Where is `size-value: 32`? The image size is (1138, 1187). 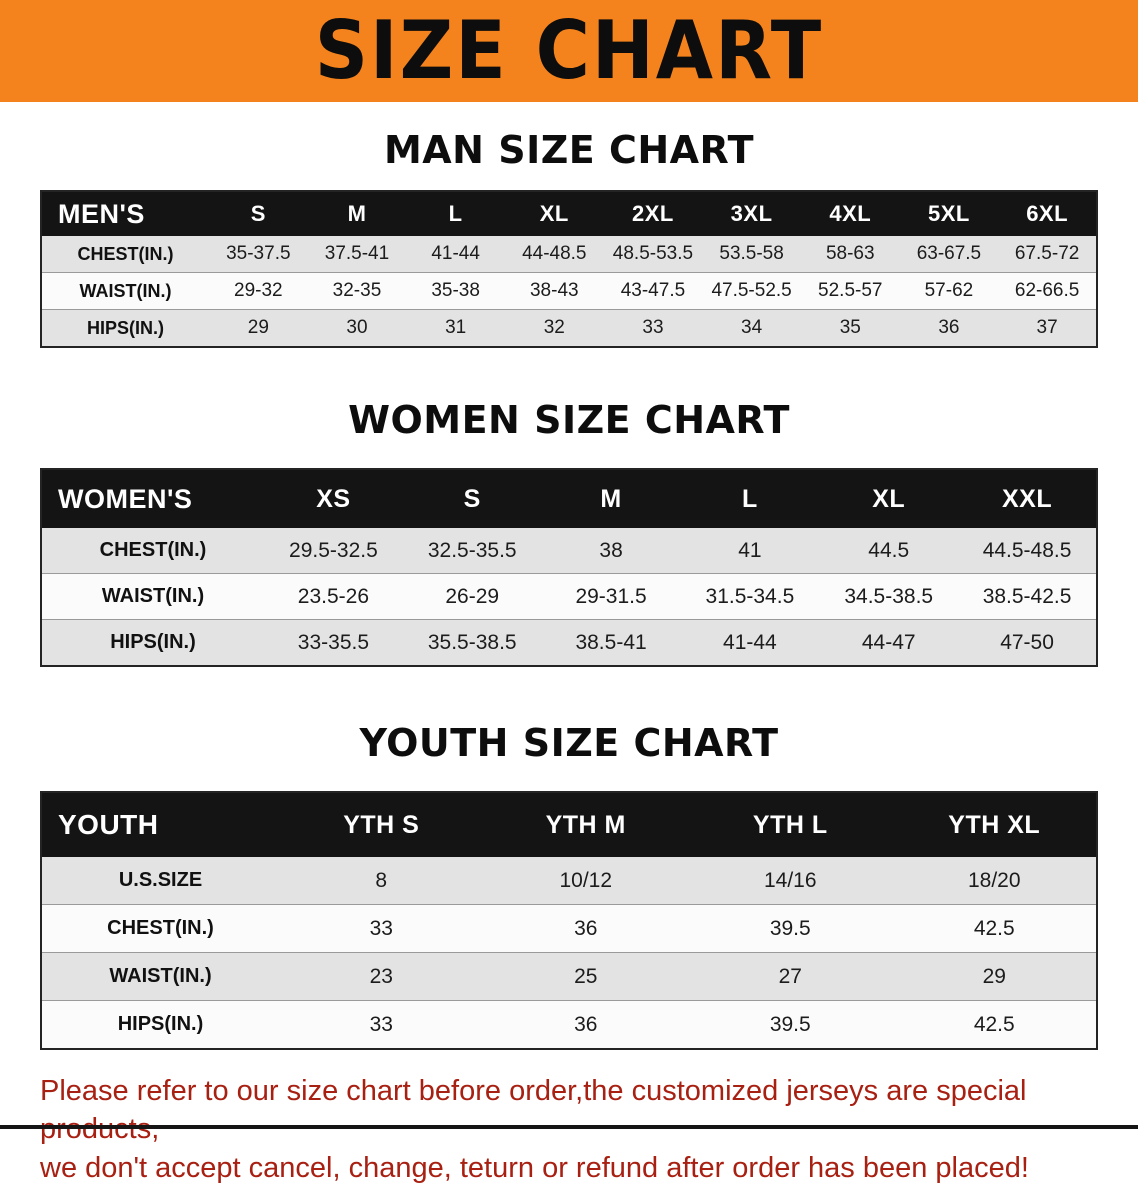
size-value: 32 is located at coordinates (554, 328).